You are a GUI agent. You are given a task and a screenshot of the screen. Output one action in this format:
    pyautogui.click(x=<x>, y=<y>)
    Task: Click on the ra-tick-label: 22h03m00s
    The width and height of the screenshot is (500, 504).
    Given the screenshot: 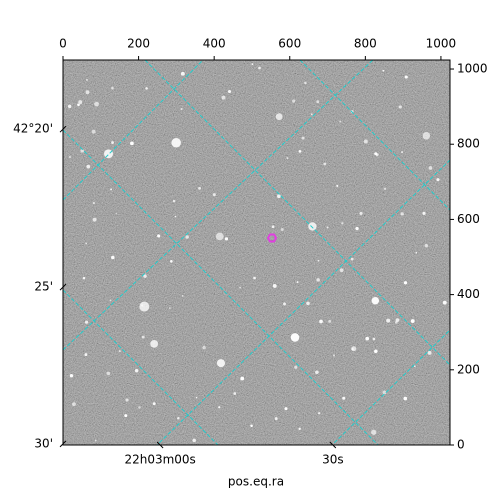 What is the action you would take?
    pyautogui.click(x=159, y=460)
    